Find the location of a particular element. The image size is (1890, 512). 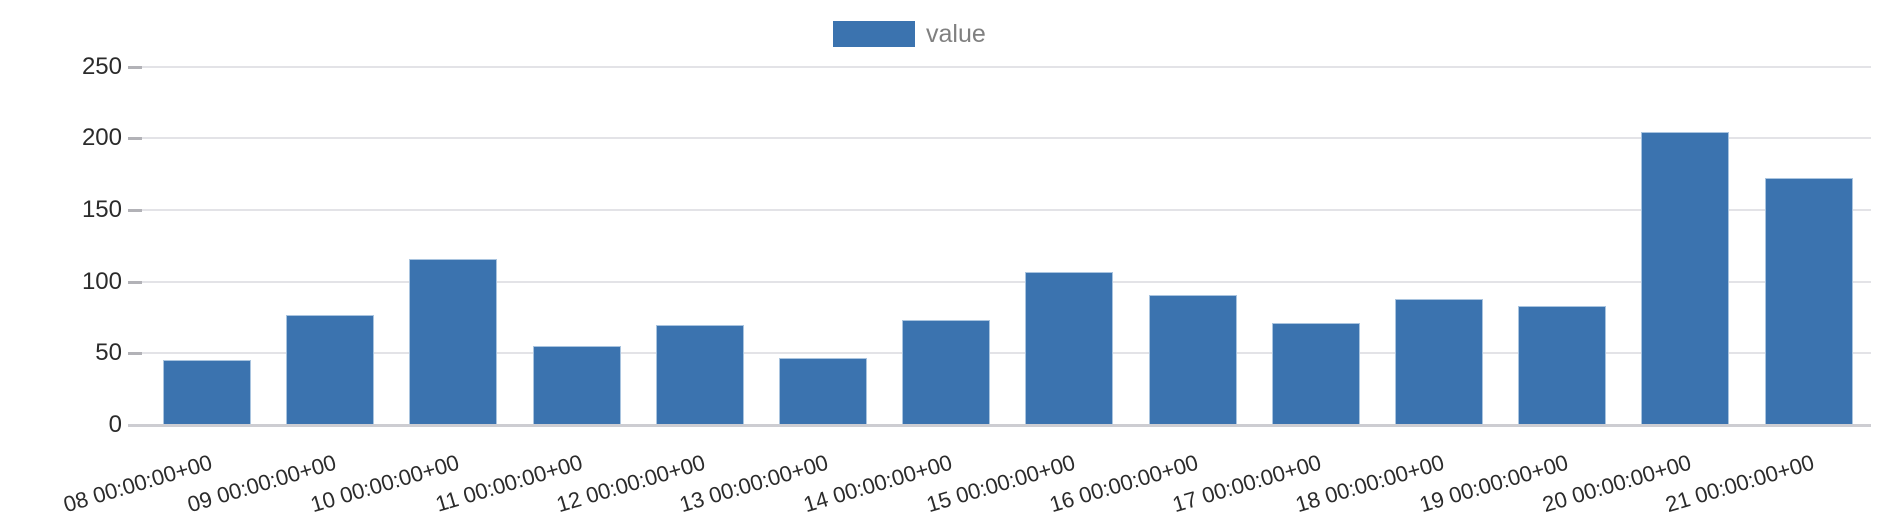

legend-swatch is located at coordinates (874, 34).